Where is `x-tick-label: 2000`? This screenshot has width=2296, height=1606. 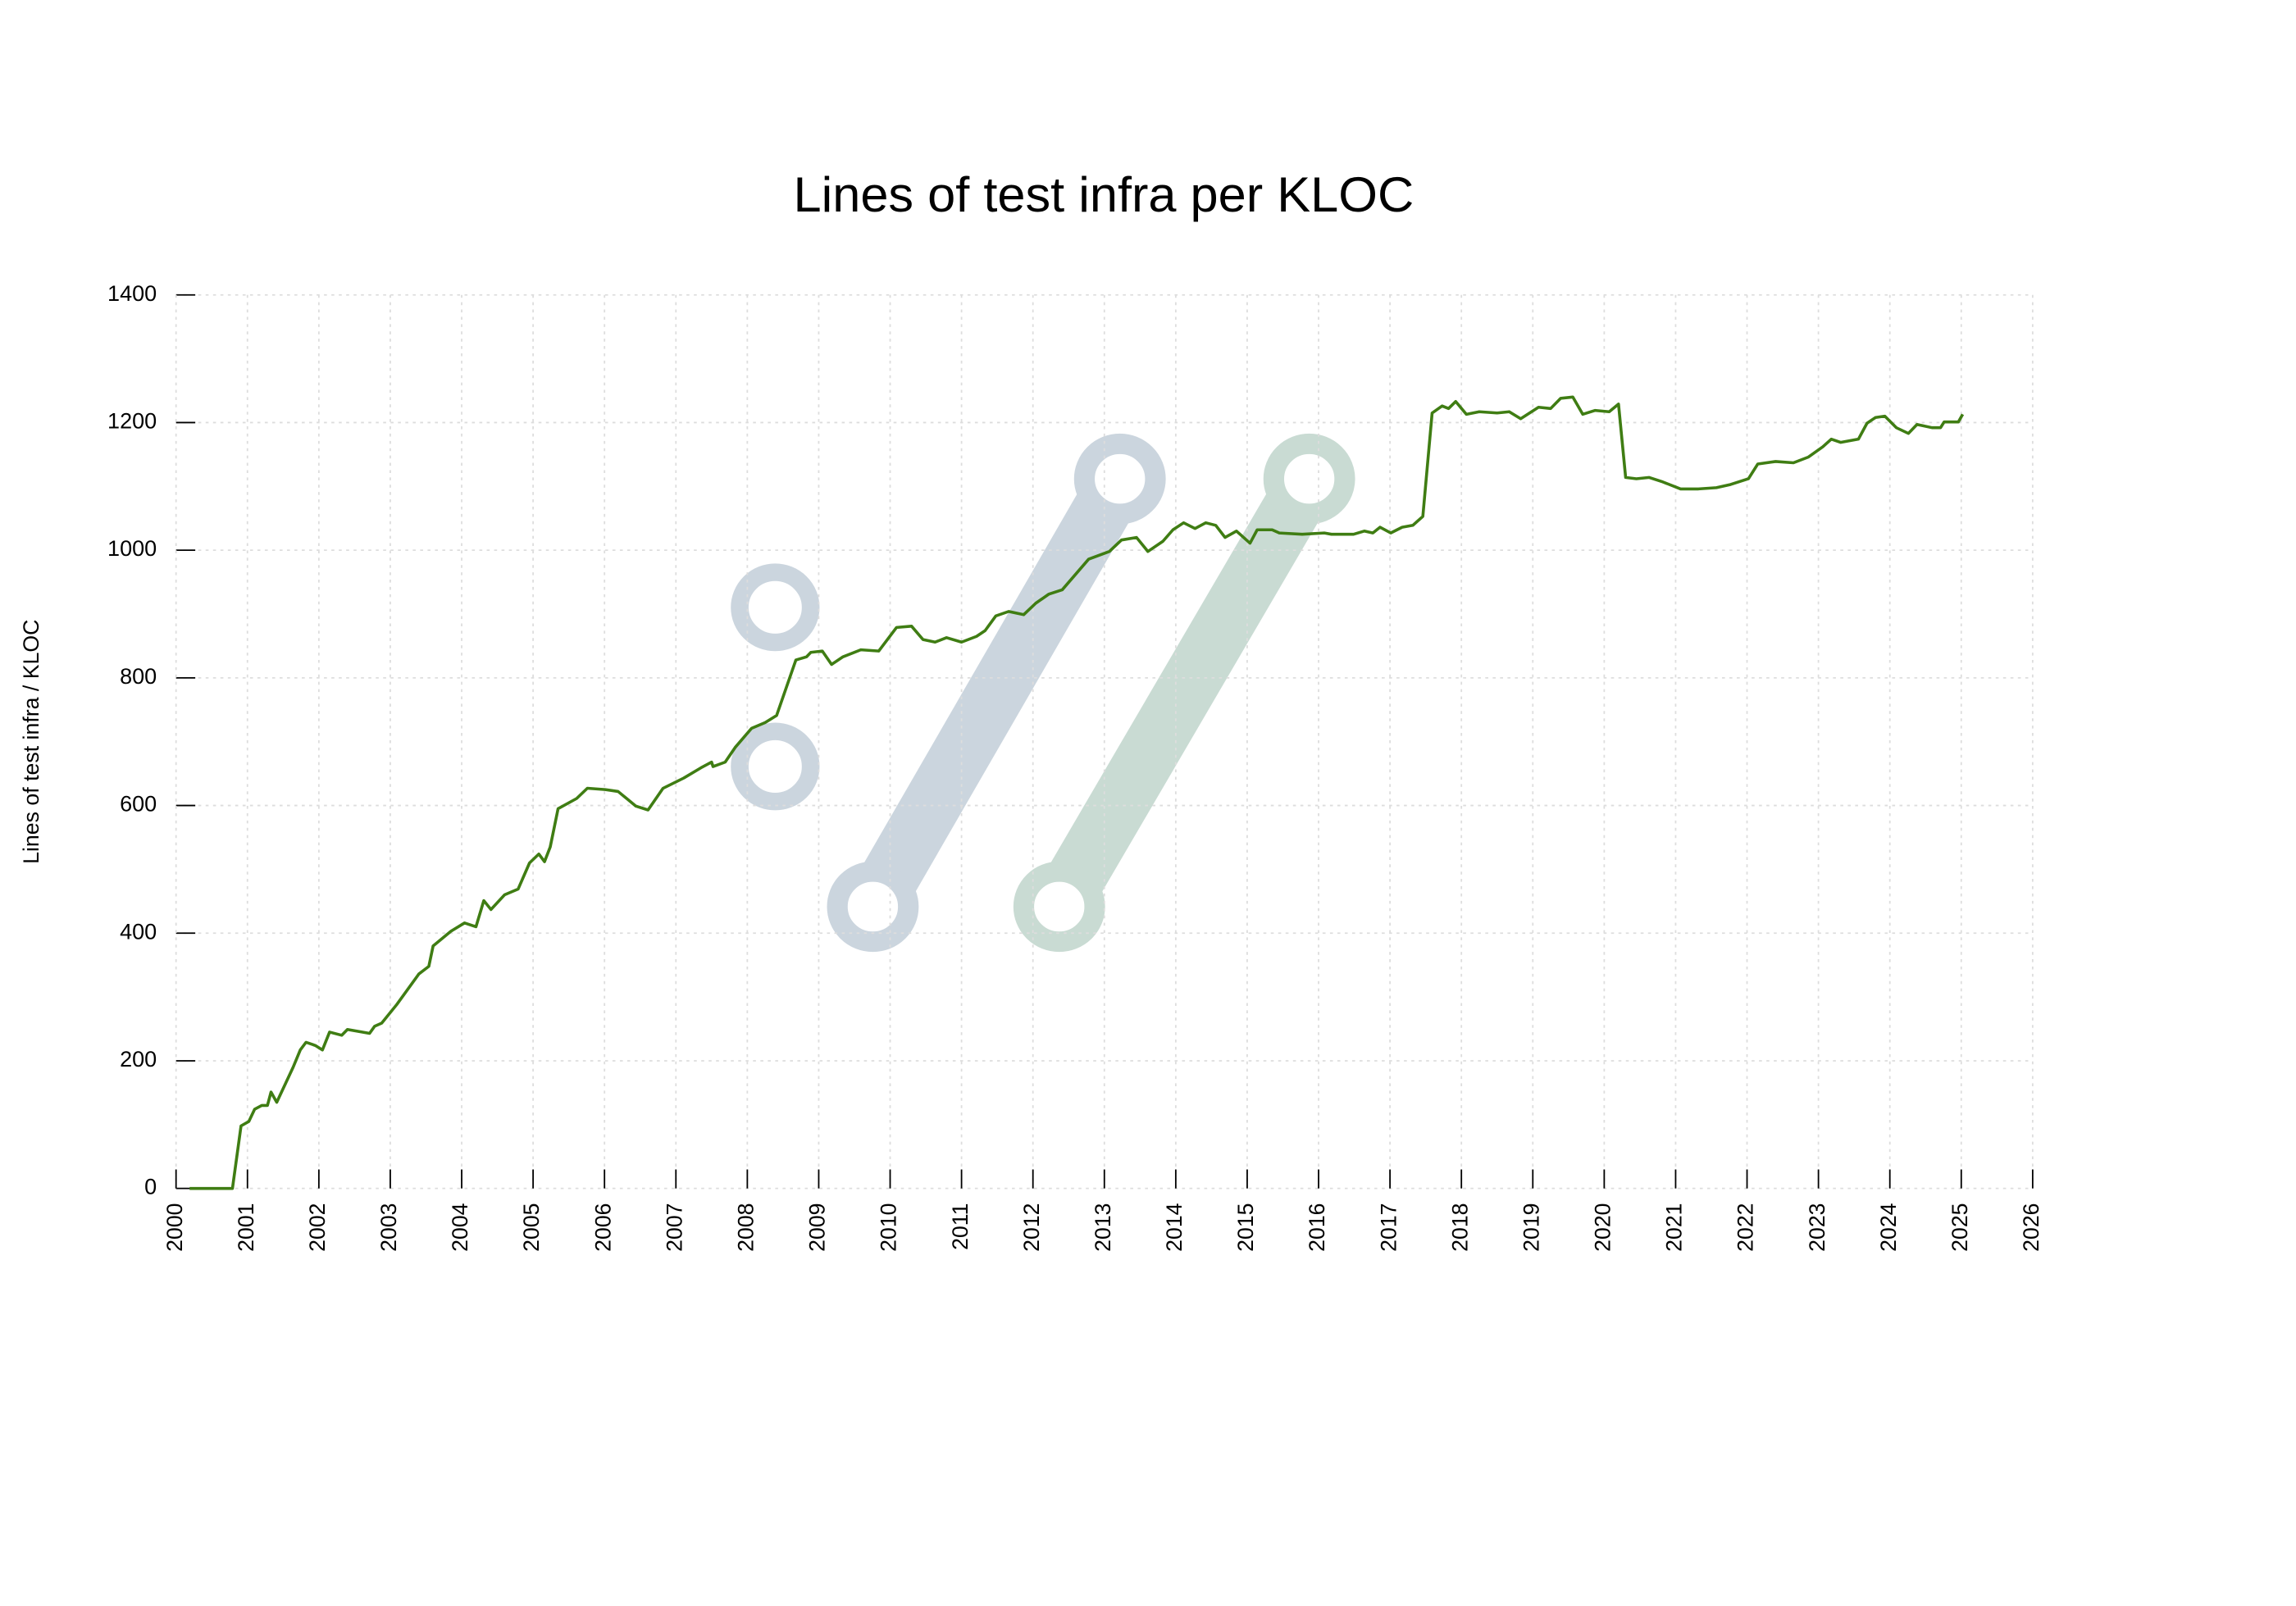 x-tick-label: 2000 is located at coordinates (174, 1227).